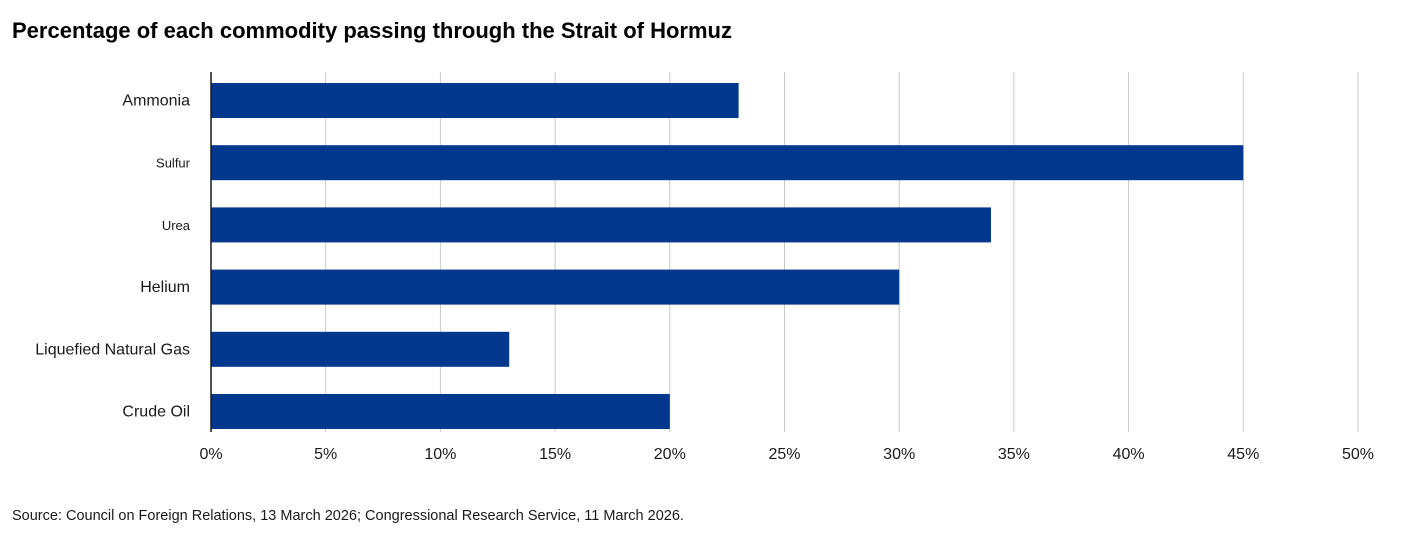 Image resolution: width=1401 pixels, height=539 pixels. What do you see at coordinates (176, 225) in the screenshot?
I see `category-label: Urea` at bounding box center [176, 225].